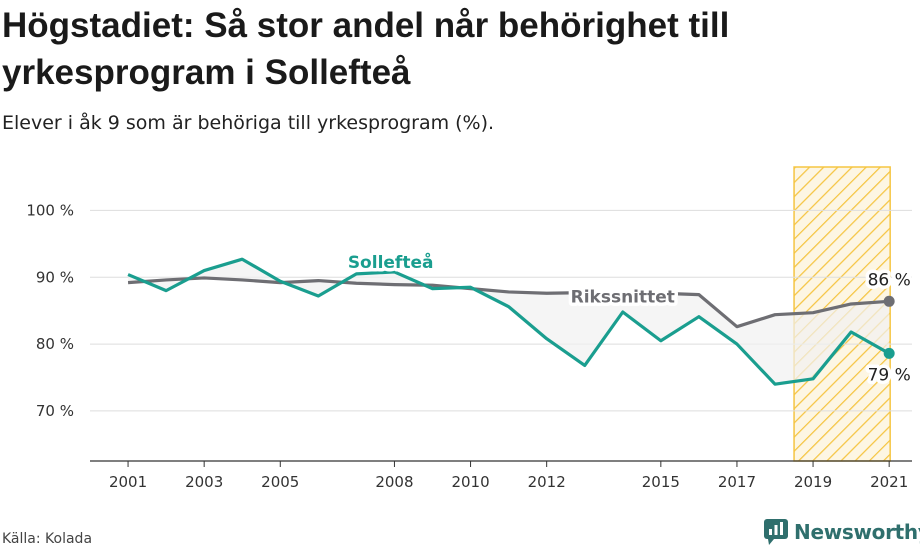  What do you see at coordinates (661, 482) in the screenshot?
I see `x-tick-label: 2015` at bounding box center [661, 482].